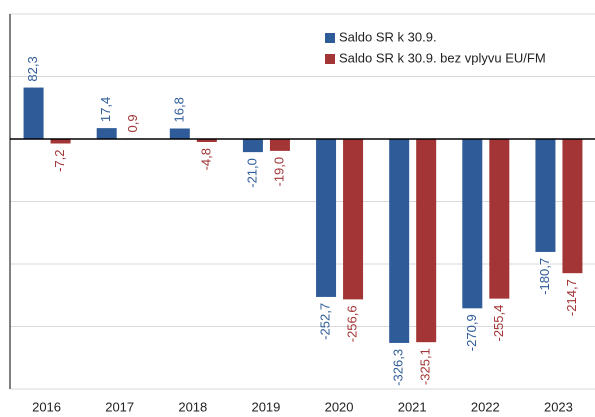  I want to click on legend-label: Saldo SR k 30.9. bez vplyvu EU/FM, so click(442, 57).